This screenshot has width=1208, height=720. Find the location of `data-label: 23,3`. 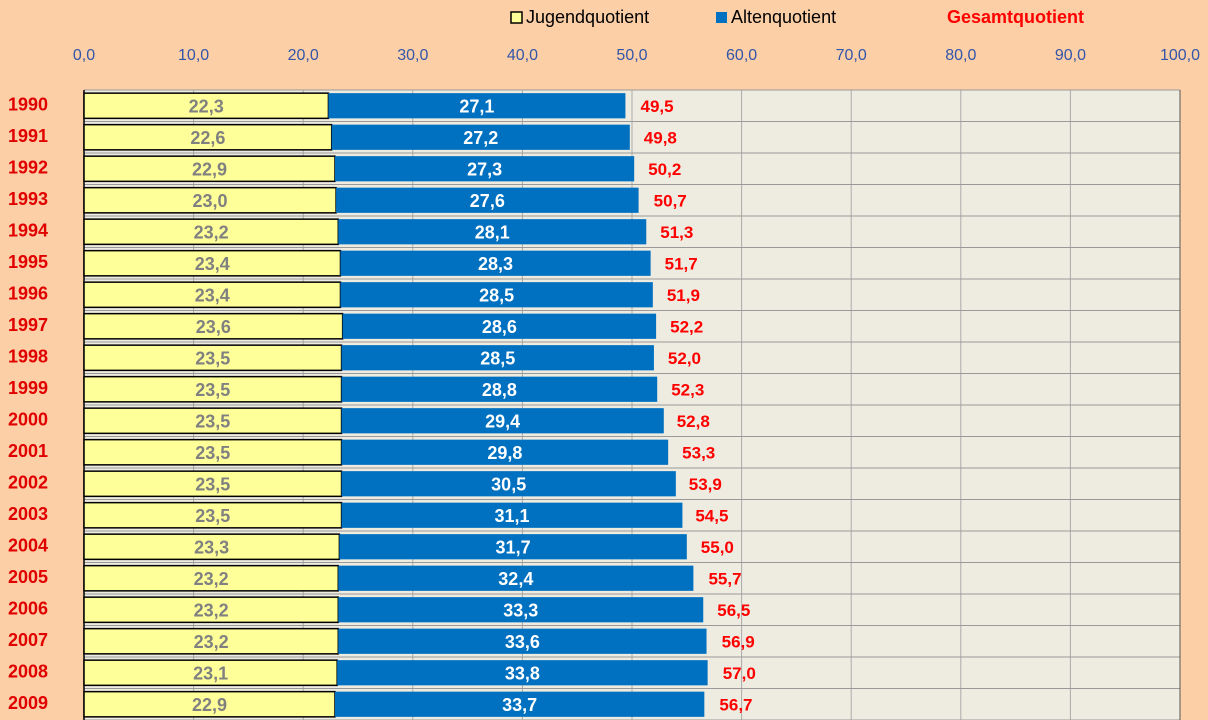

data-label: 23,3 is located at coordinates (211, 548).